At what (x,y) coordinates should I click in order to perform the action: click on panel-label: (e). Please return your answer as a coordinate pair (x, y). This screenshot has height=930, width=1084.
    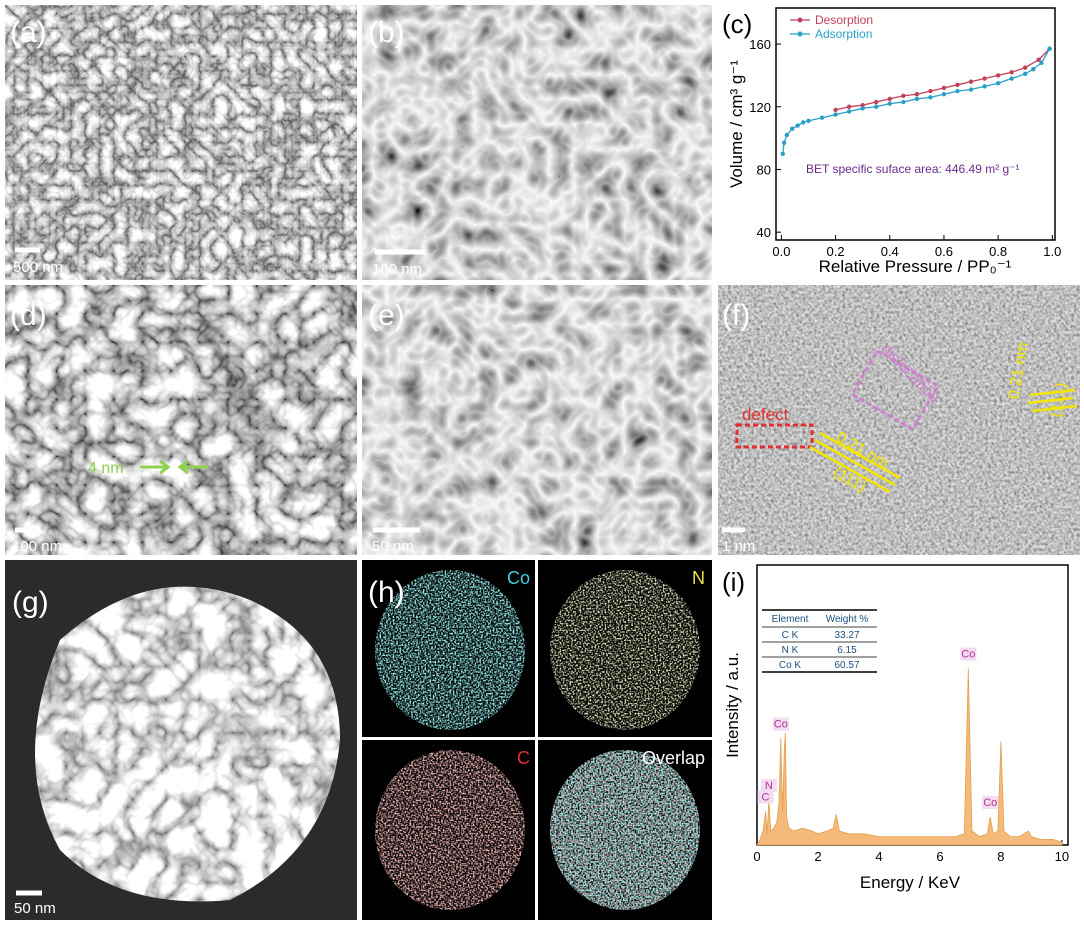
    Looking at the image, I should click on (386, 315).